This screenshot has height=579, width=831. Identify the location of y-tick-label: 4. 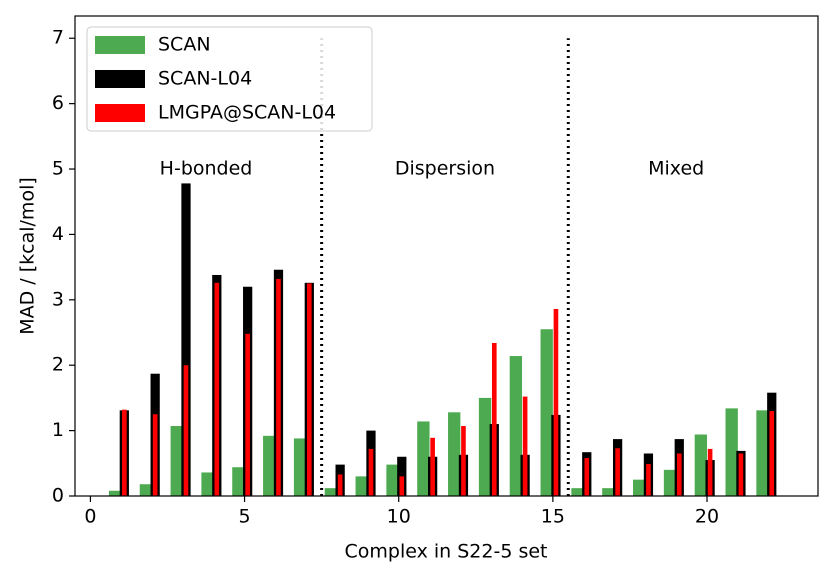
(58, 234).